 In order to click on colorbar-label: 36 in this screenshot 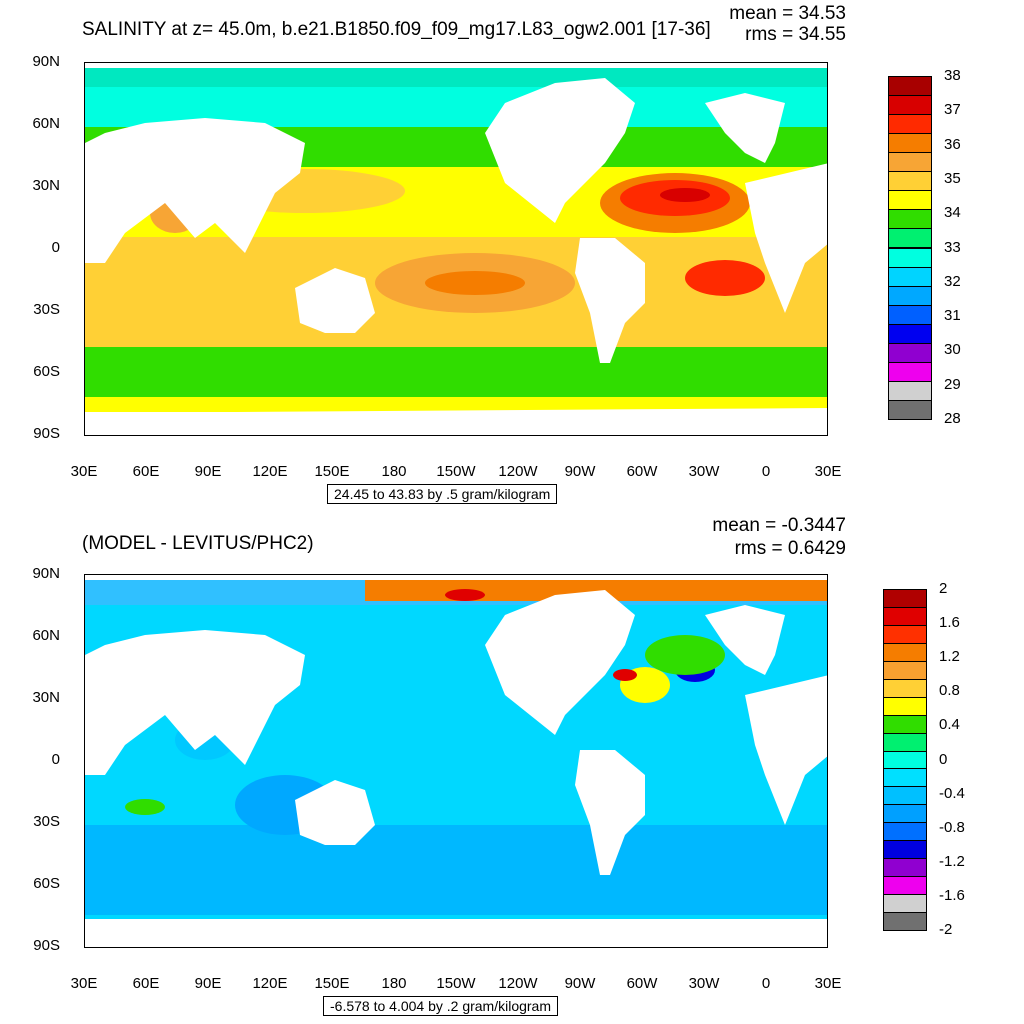, I will do `click(952, 144)`.